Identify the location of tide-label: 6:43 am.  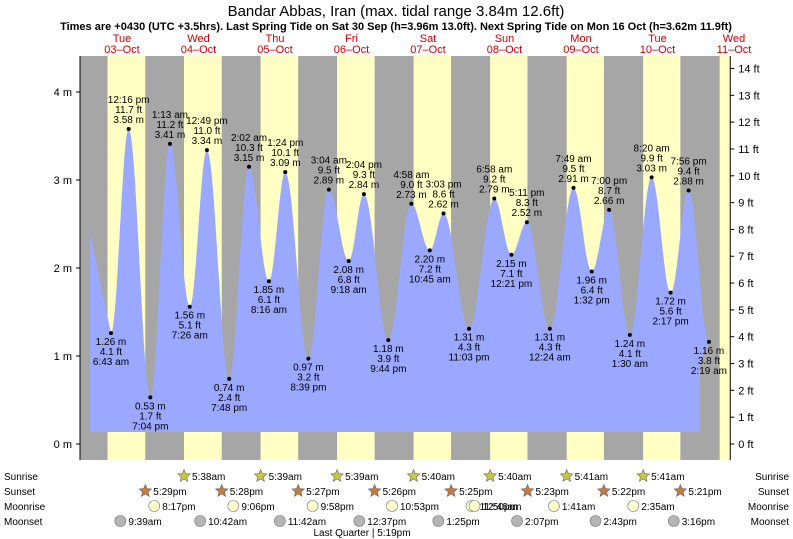
(111, 362).